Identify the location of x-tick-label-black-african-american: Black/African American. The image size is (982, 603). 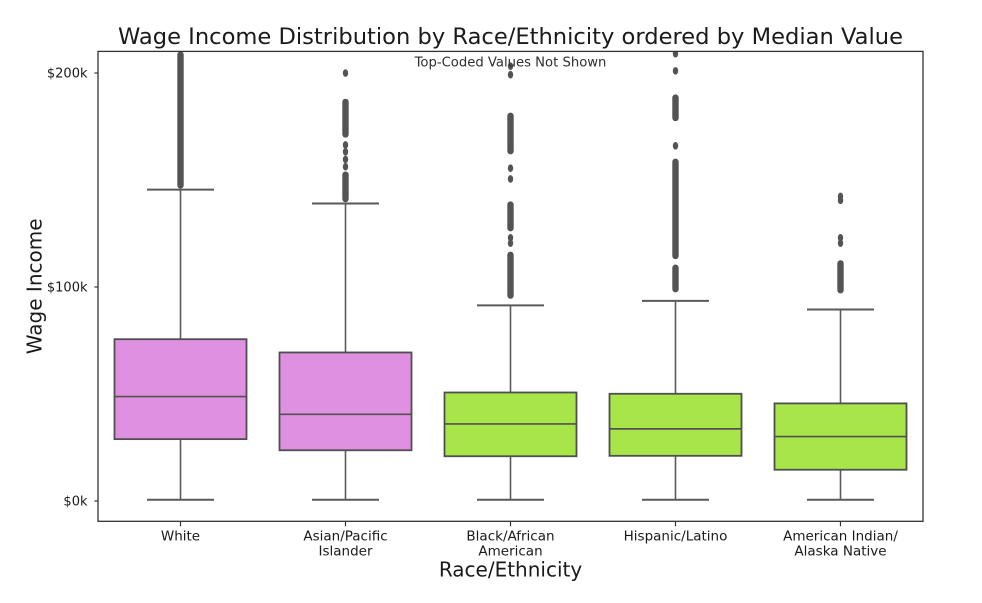
(510, 543).